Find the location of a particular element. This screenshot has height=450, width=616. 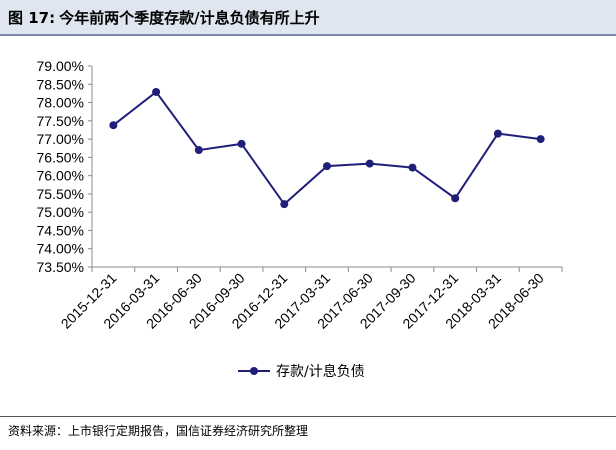

figure-title-bar: 图 17: 今年前两个季度存款/计息负债有所上升 is located at coordinates (308, 18).